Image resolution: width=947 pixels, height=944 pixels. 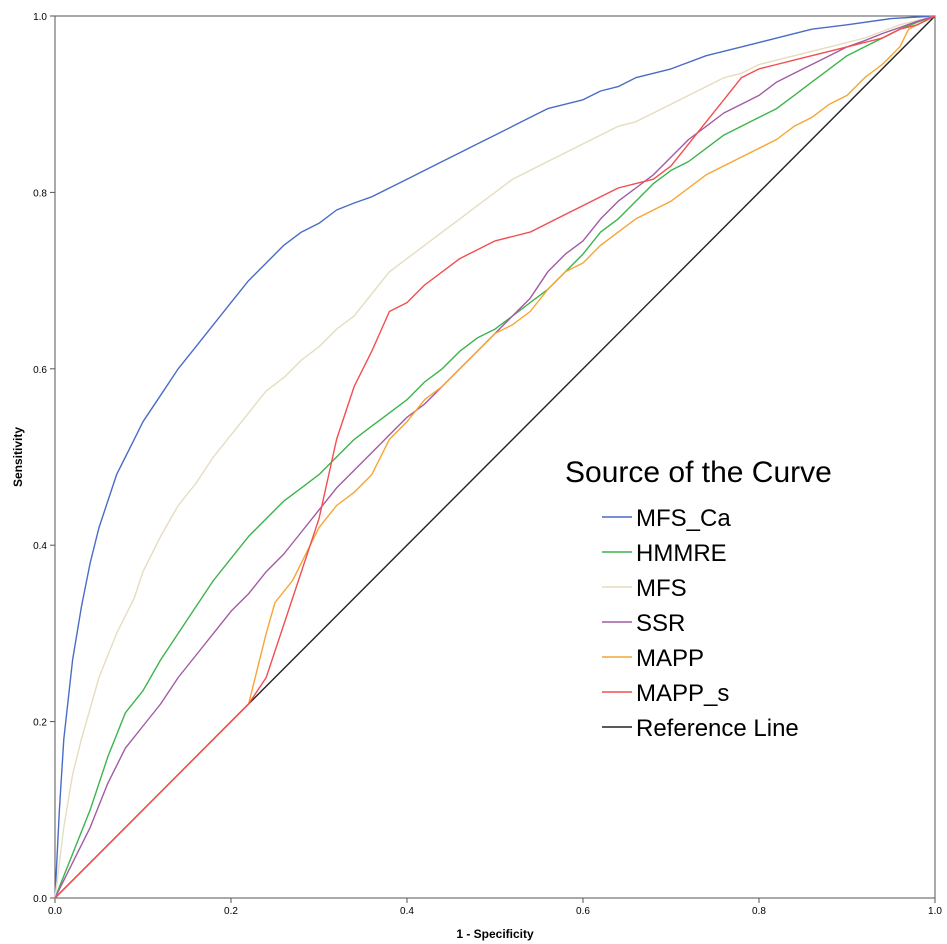 I want to click on x-tick-label: 0.2, so click(x=231, y=911).